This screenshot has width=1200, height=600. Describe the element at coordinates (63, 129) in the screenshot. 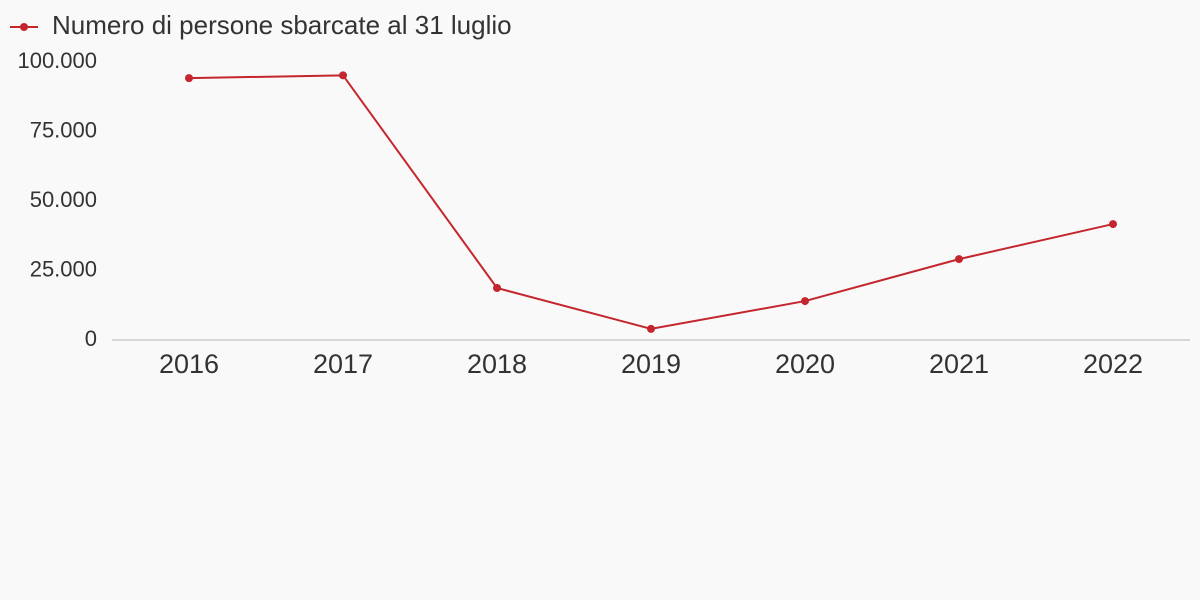

I see `y-tick-label: 75.000` at that location.